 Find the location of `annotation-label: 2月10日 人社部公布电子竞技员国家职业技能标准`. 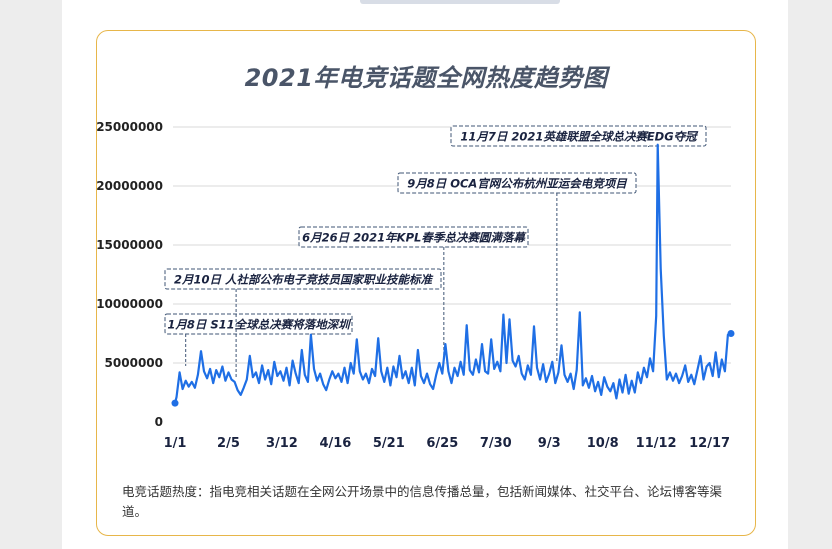

annotation-label: 2月10日 人社部公布电子竞技员国家职业技能标准 is located at coordinates (304, 280).